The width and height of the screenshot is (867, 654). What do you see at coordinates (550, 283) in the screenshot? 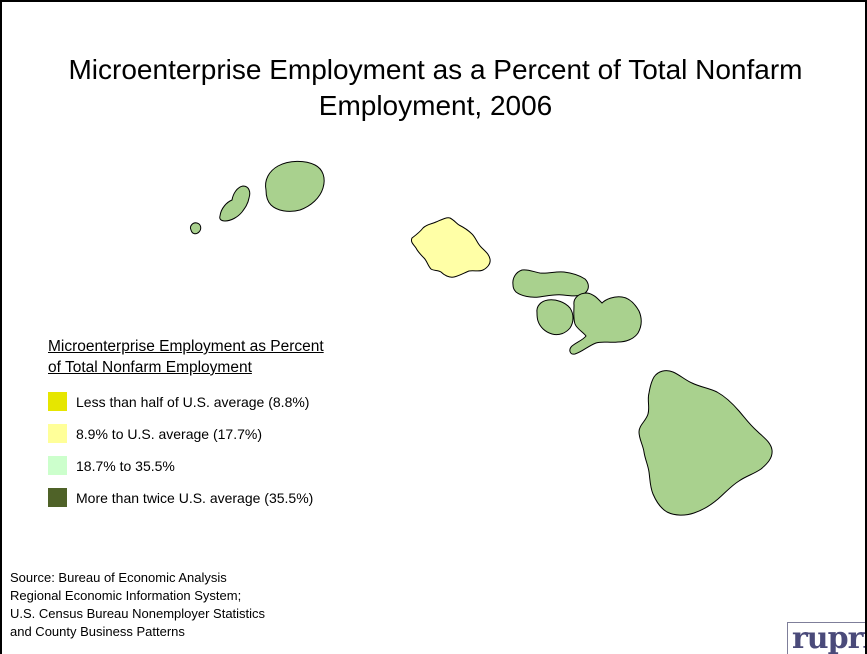
I see `island-molokai` at bounding box center [550, 283].